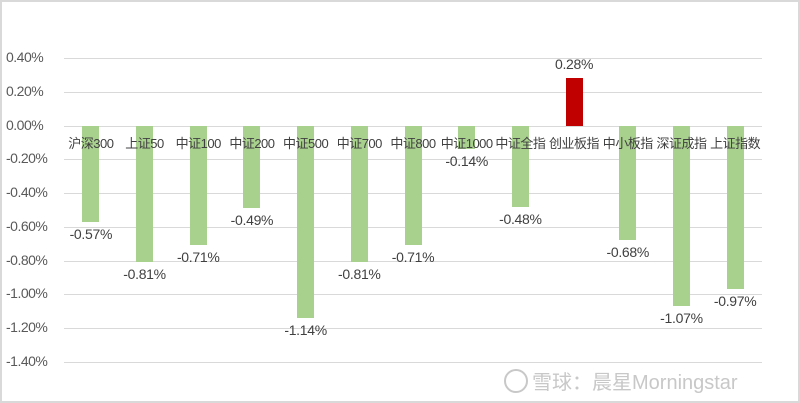  Describe the element at coordinates (635, 383) in the screenshot. I see `watermark-text: 雪球：晨星Morningstar` at that location.